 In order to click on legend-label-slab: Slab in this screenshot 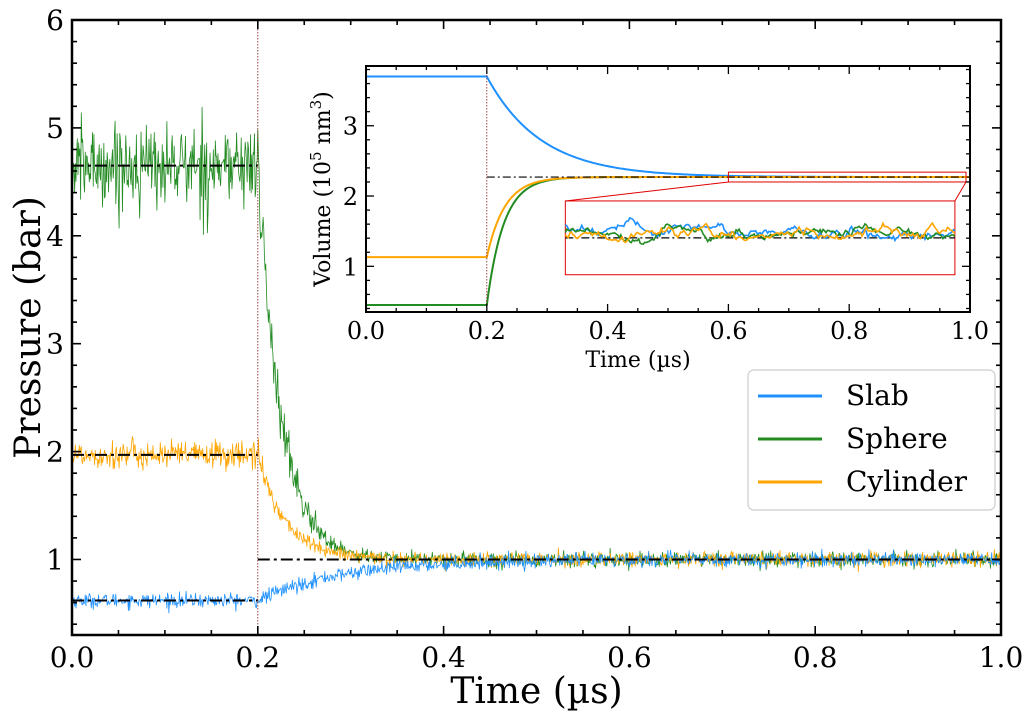, I will do `click(877, 395)`.